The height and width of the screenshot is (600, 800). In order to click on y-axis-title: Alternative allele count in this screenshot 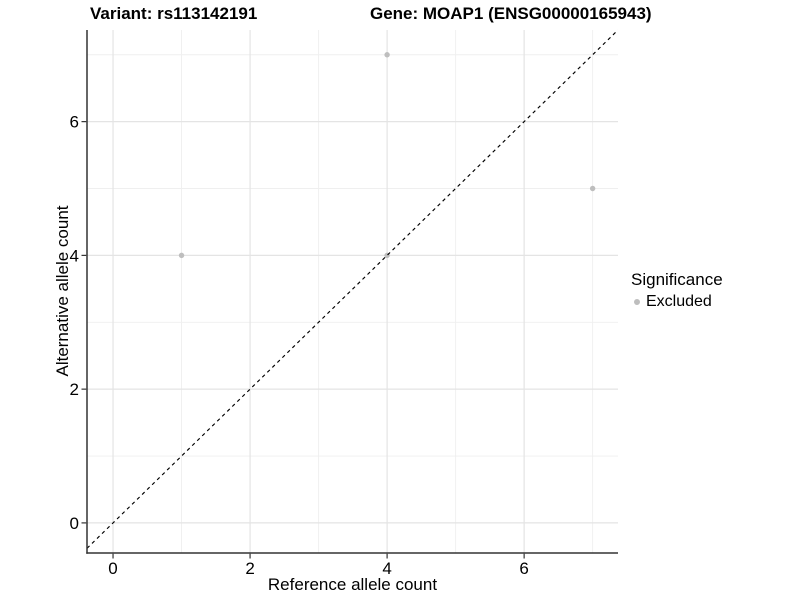, I will do `click(62, 291)`.